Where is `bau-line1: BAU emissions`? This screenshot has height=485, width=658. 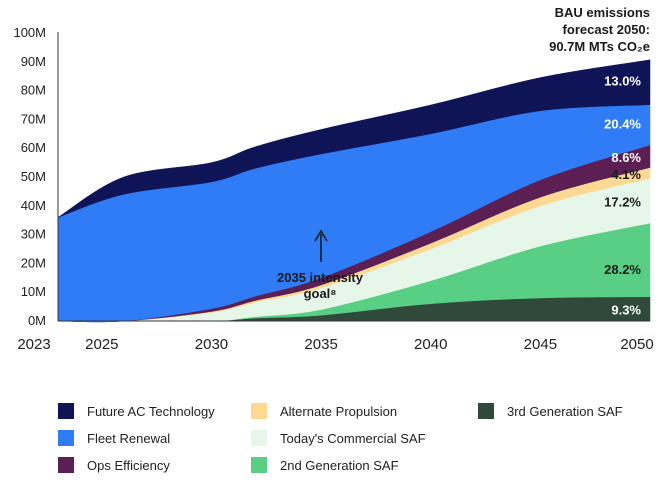 bau-line1: BAU emissions is located at coordinates (602, 12).